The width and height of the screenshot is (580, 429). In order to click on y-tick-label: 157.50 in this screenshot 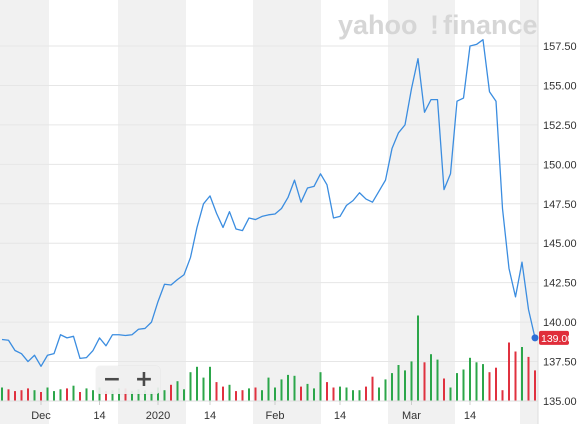, I will do `click(560, 47)`.